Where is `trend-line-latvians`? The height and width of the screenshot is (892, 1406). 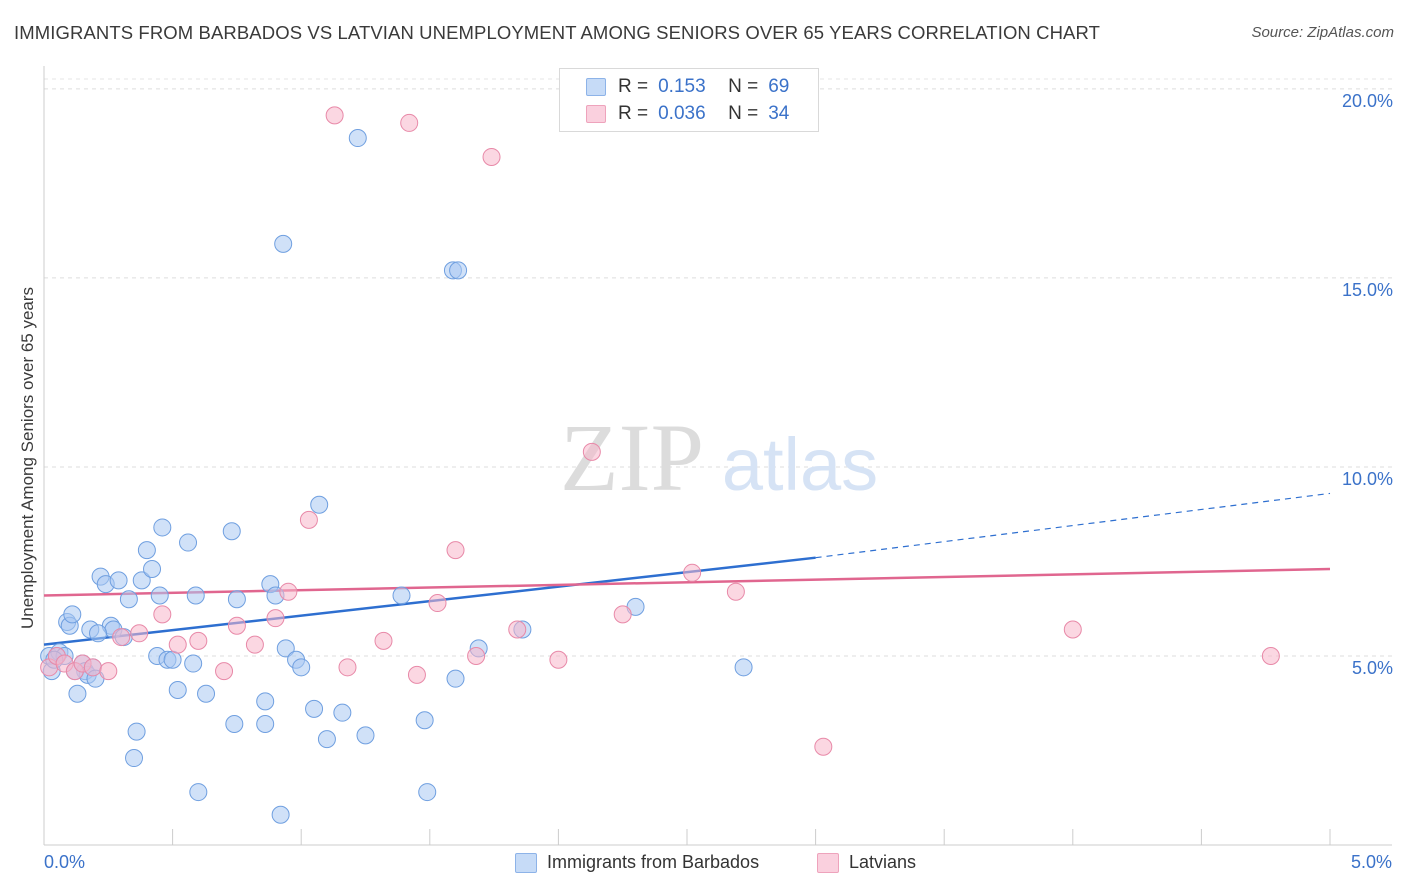 trend-line-latvians is located at coordinates (687, 582).